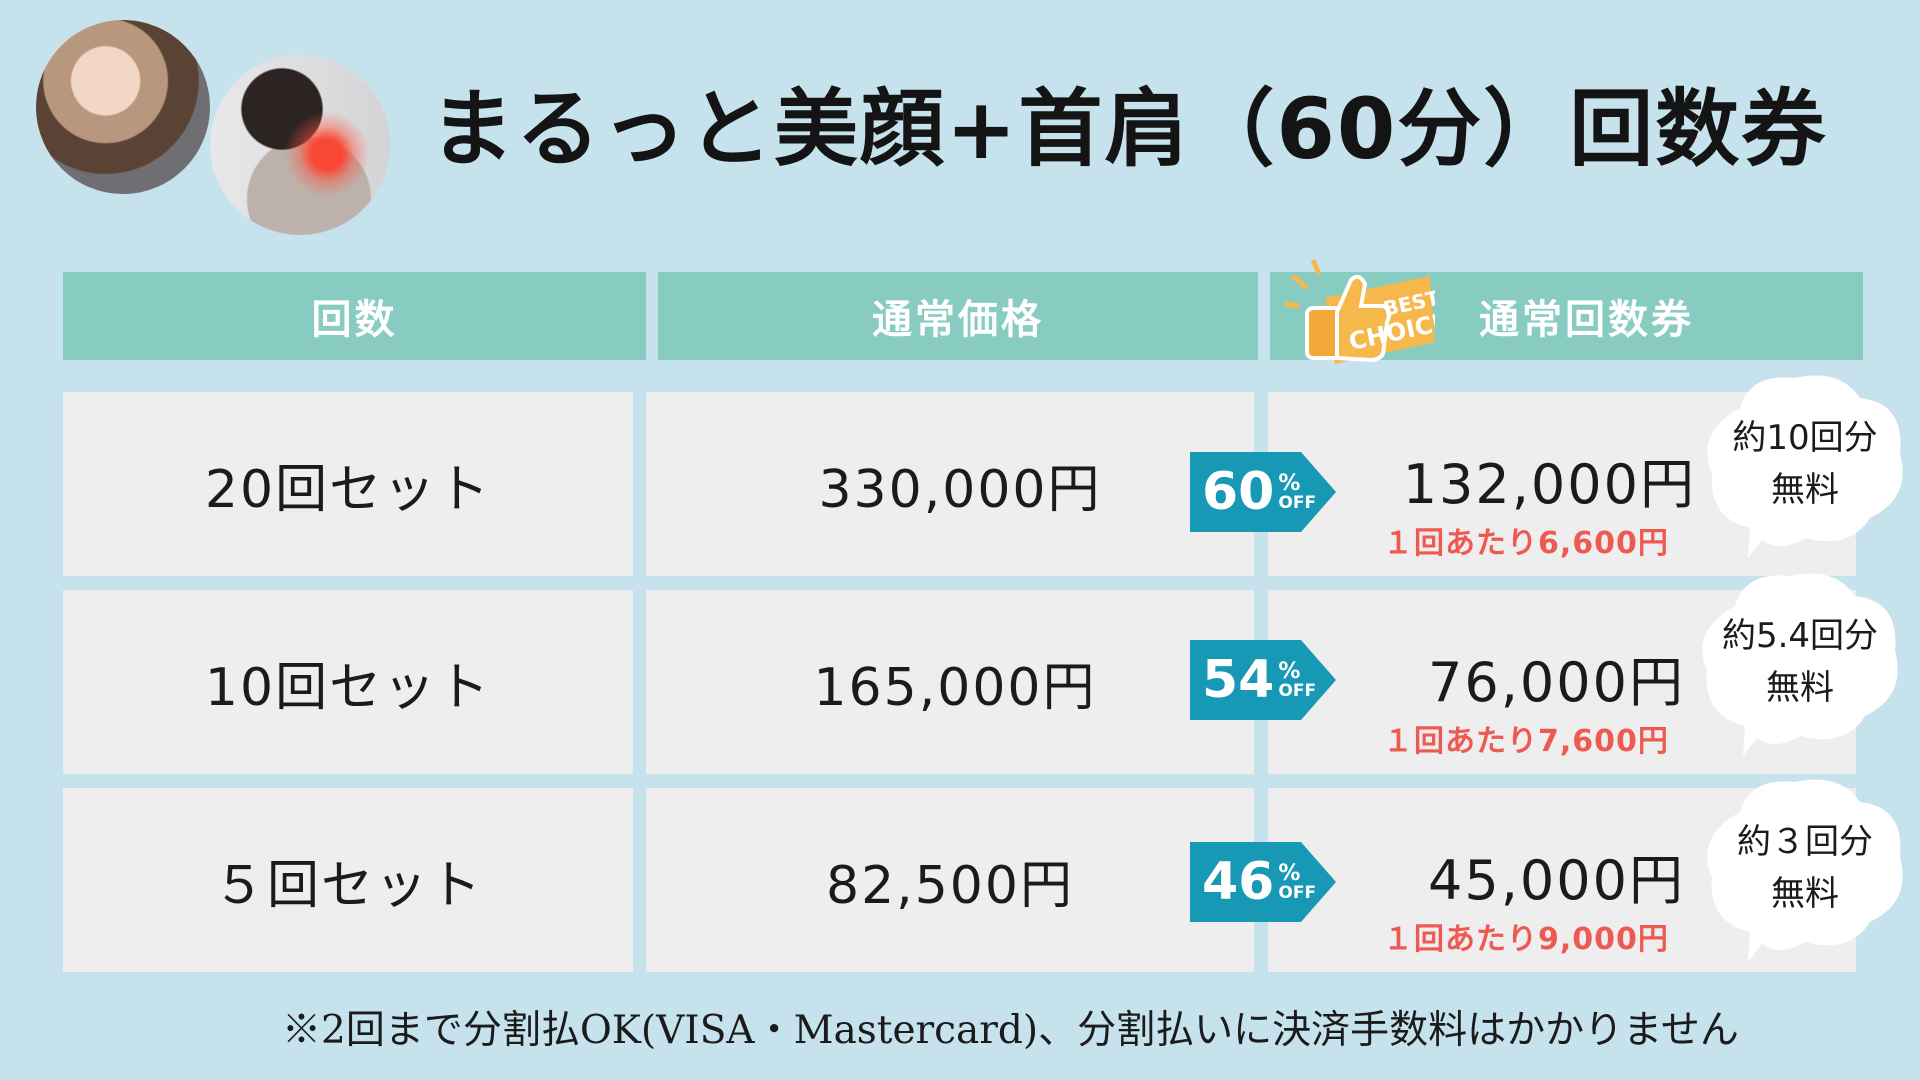 Image resolution: width=1920 pixels, height=1080 pixels. What do you see at coordinates (300, 145) in the screenshot?
I see `neck-shoulder-photo` at bounding box center [300, 145].